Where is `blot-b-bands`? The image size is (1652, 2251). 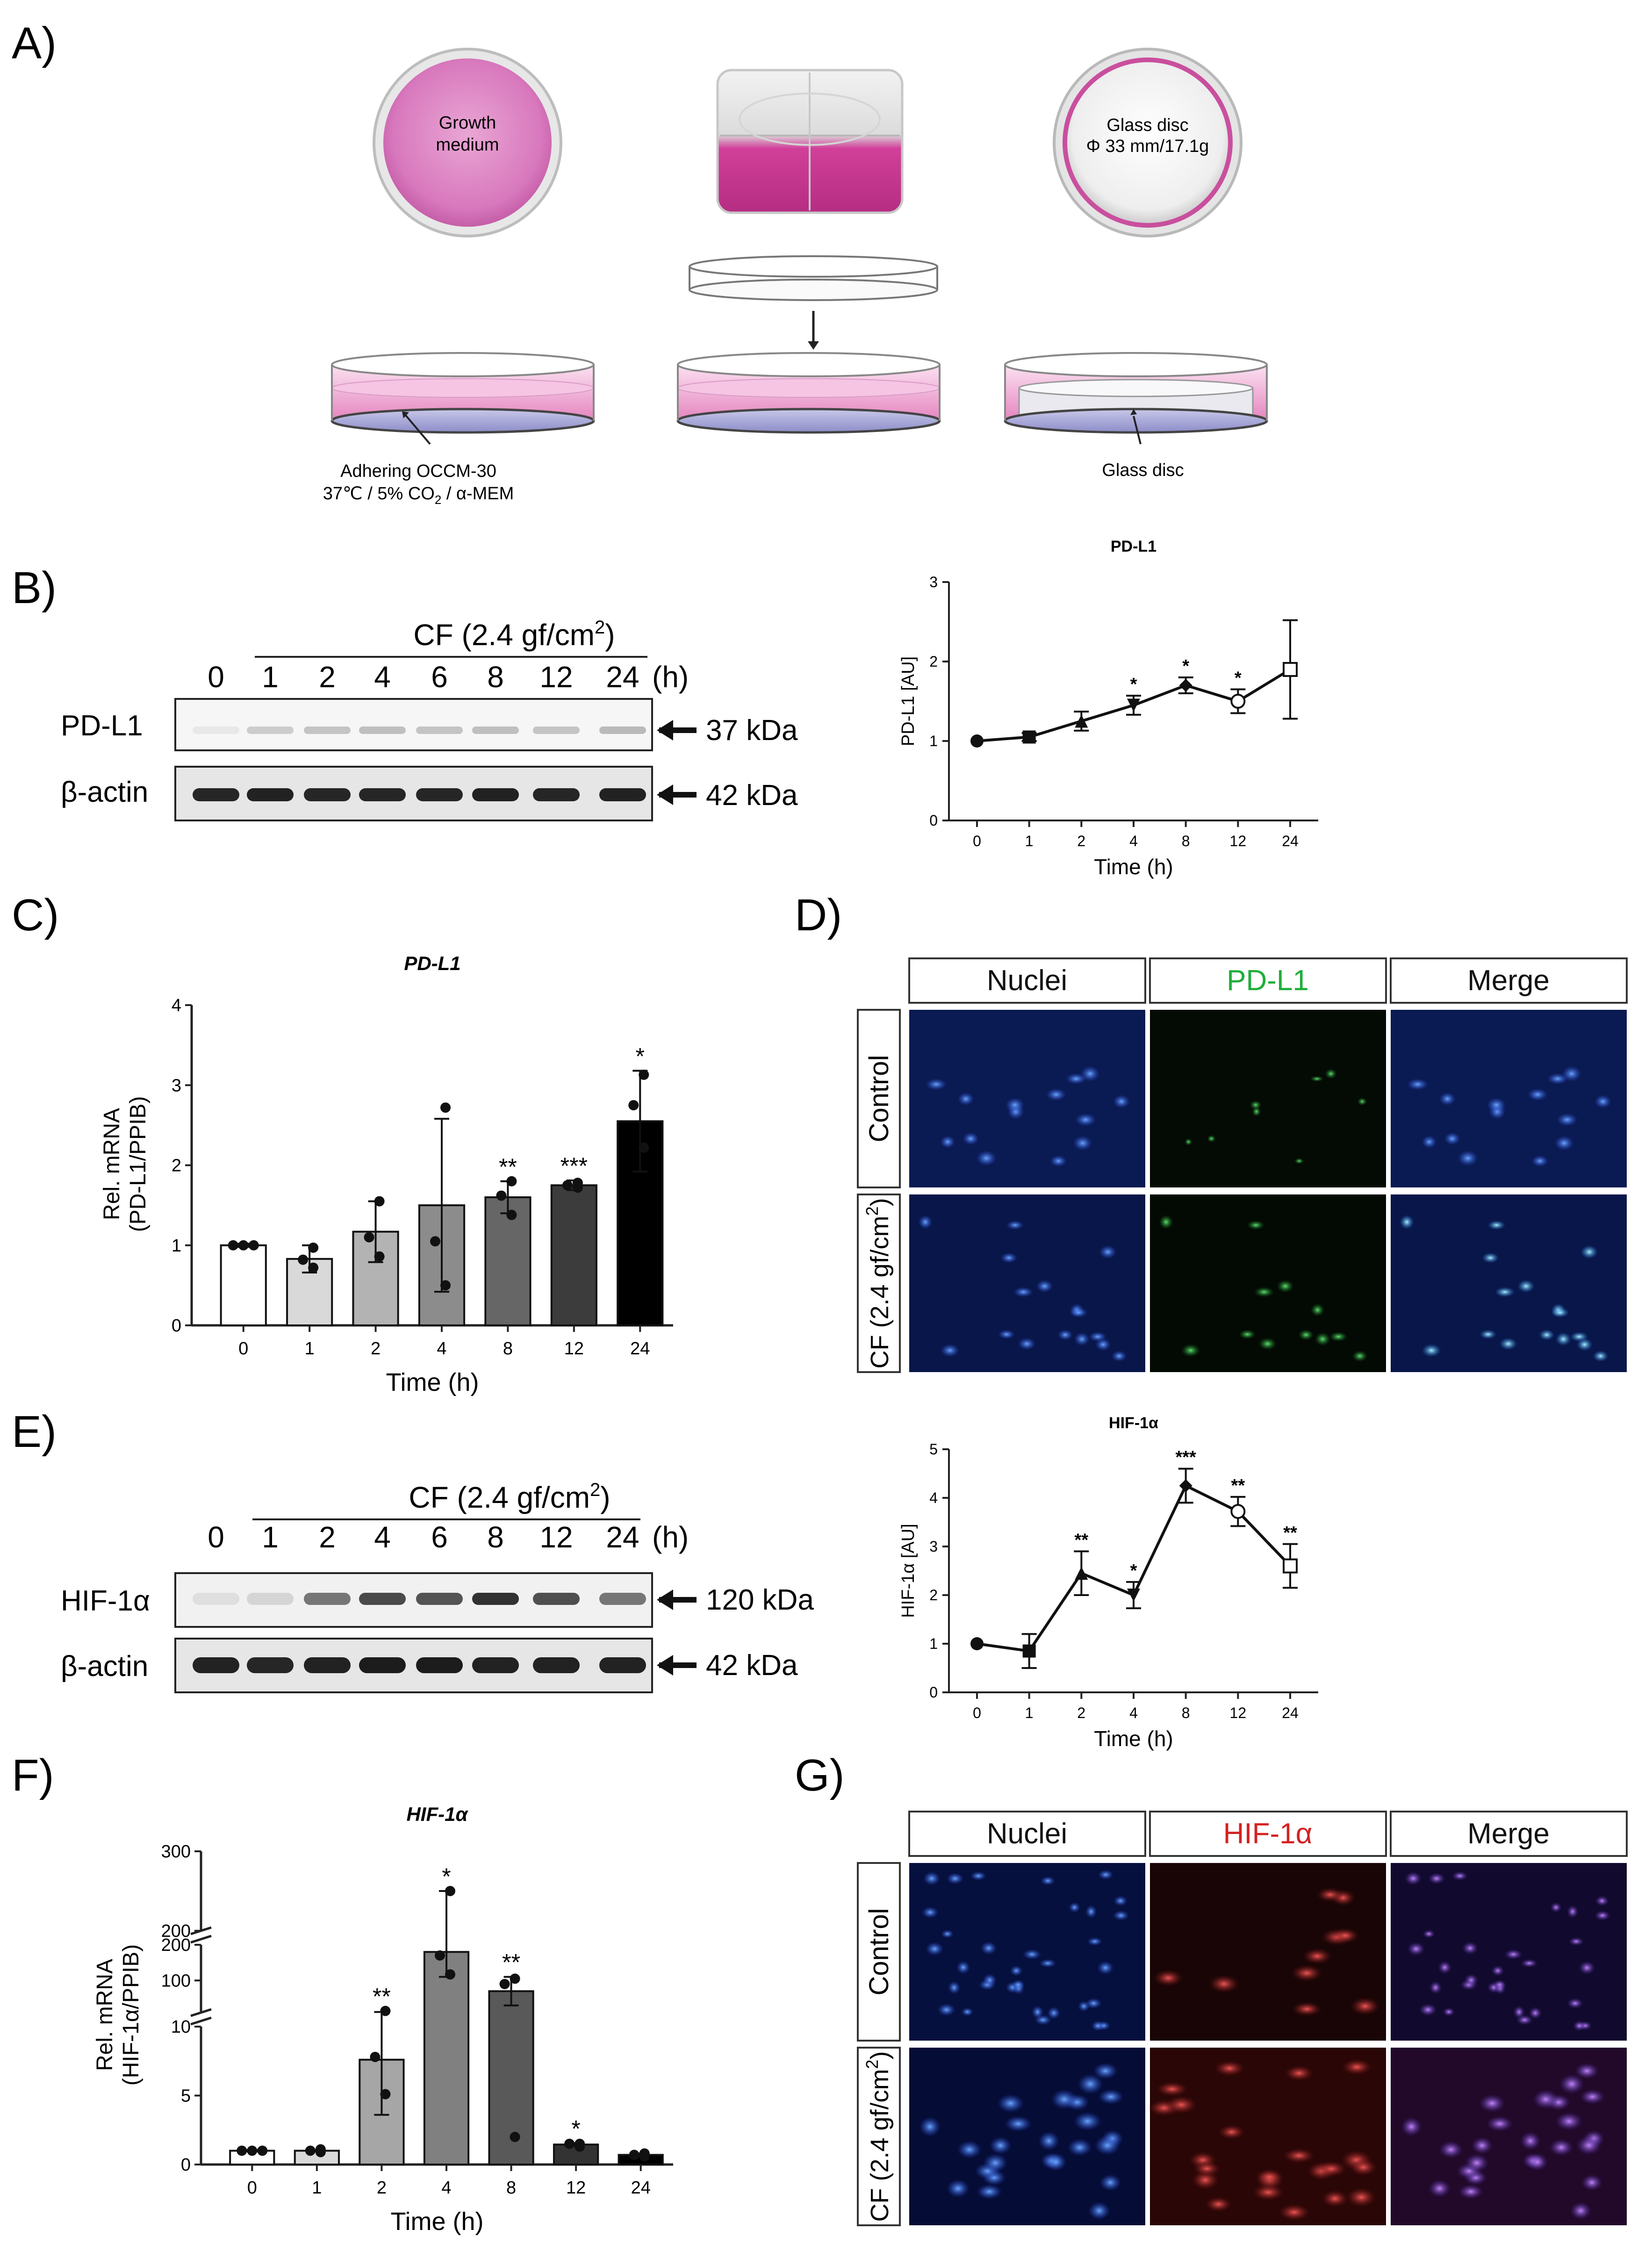
blot-b-bands is located at coordinates (419, 764).